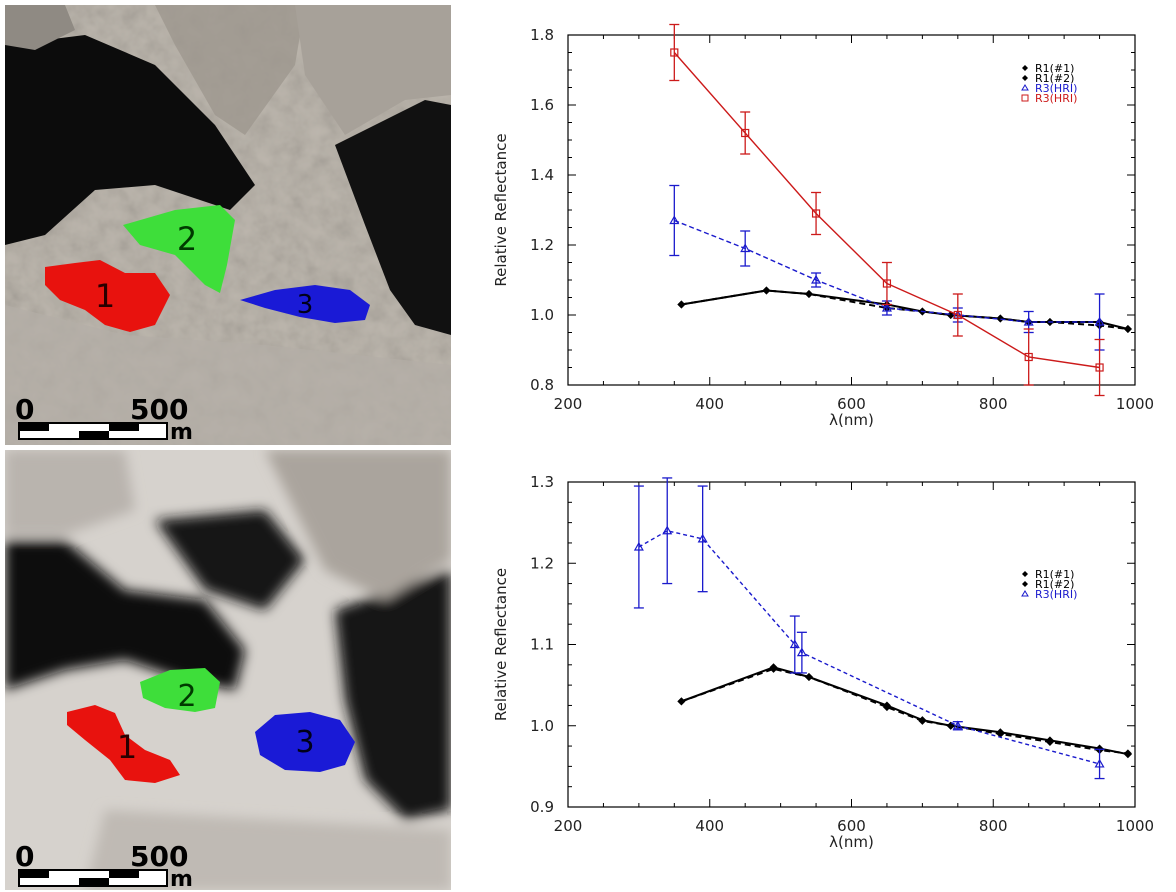  Describe the element at coordinates (186, 696) in the screenshot. I see `region-label-2-bottom: 2` at that location.